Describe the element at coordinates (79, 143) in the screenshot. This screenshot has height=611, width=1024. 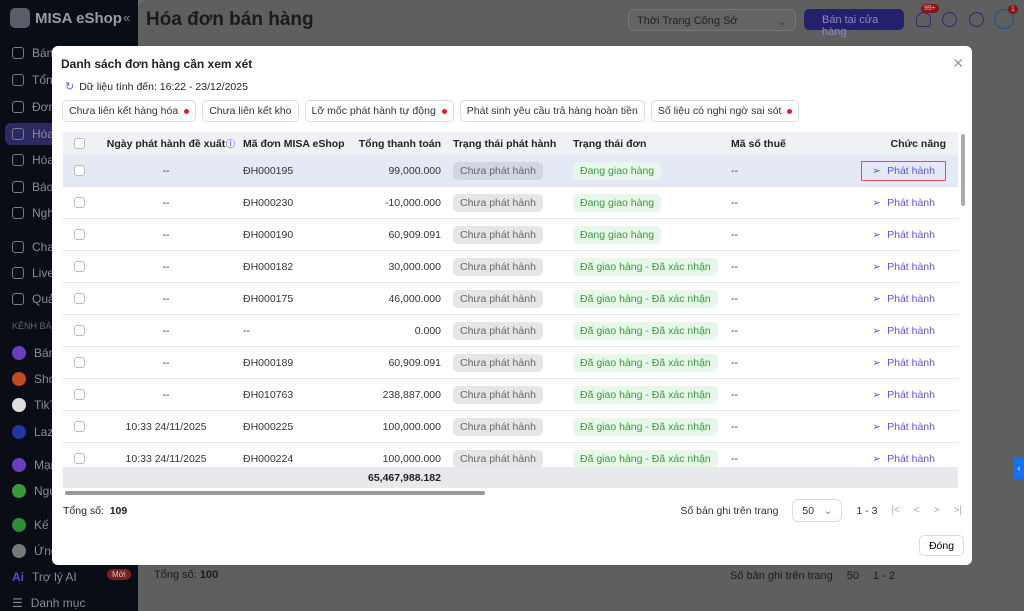
I see `select-all-checkbox` at that location.